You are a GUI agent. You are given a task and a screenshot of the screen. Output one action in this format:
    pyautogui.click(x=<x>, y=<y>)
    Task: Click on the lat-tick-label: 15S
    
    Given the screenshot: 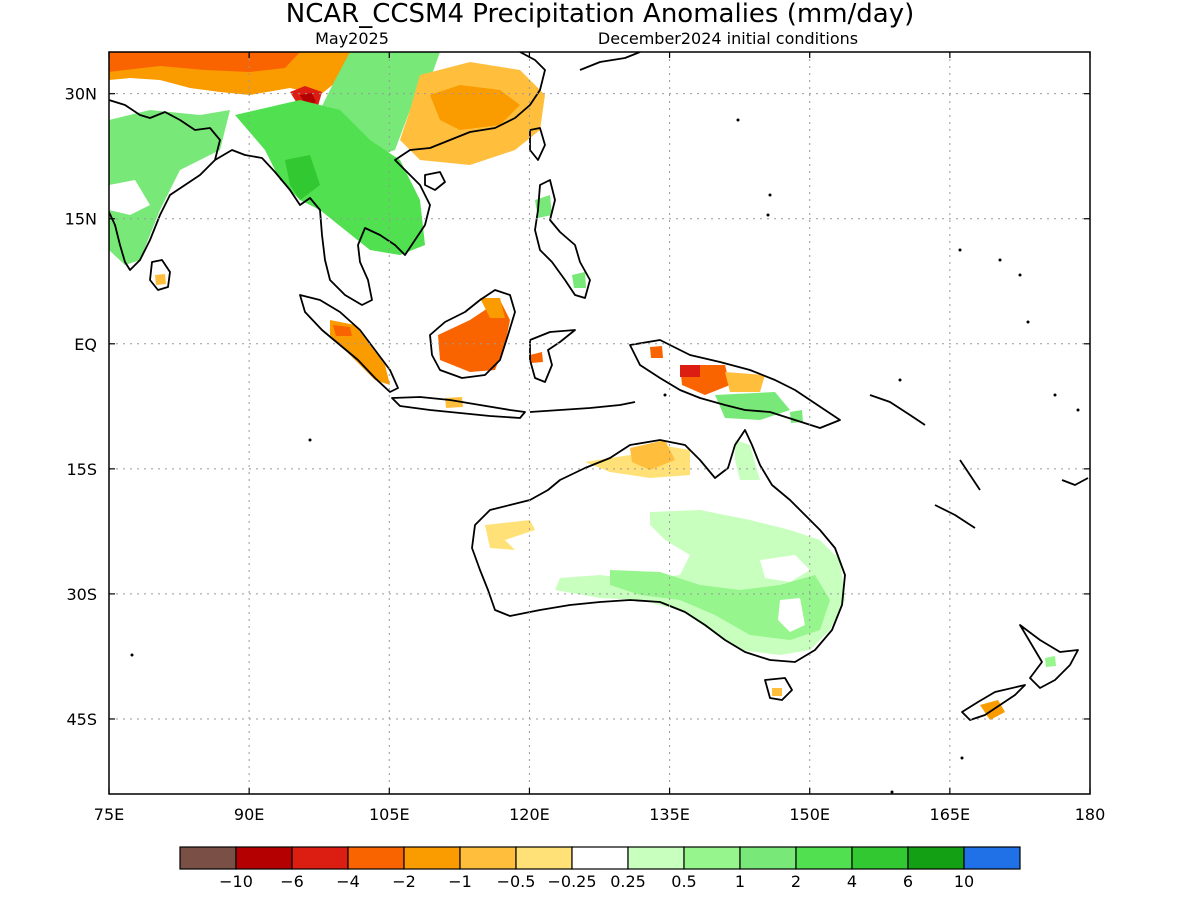 What is the action you would take?
    pyautogui.click(x=81, y=469)
    